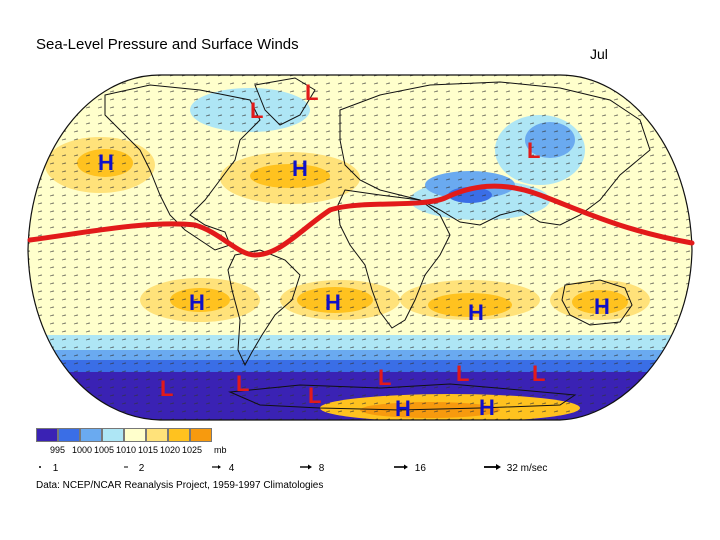 This screenshot has width=720, height=540. Describe the element at coordinates (514, 468) in the screenshot. I see `wind-legend-item: 32 m/sec` at that location.